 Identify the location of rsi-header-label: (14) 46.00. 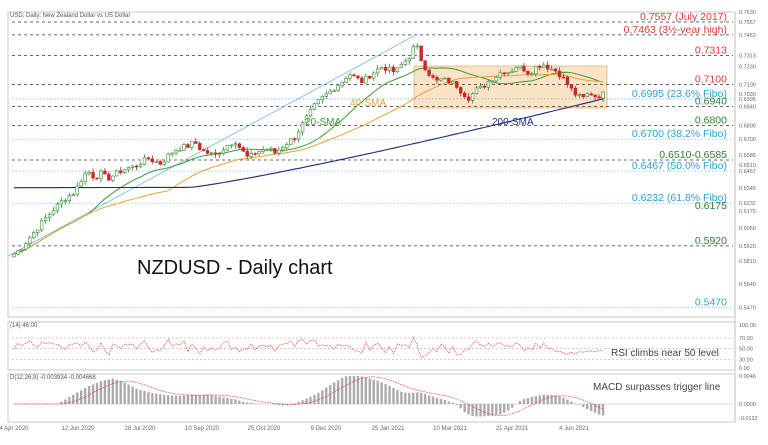
(24, 326).